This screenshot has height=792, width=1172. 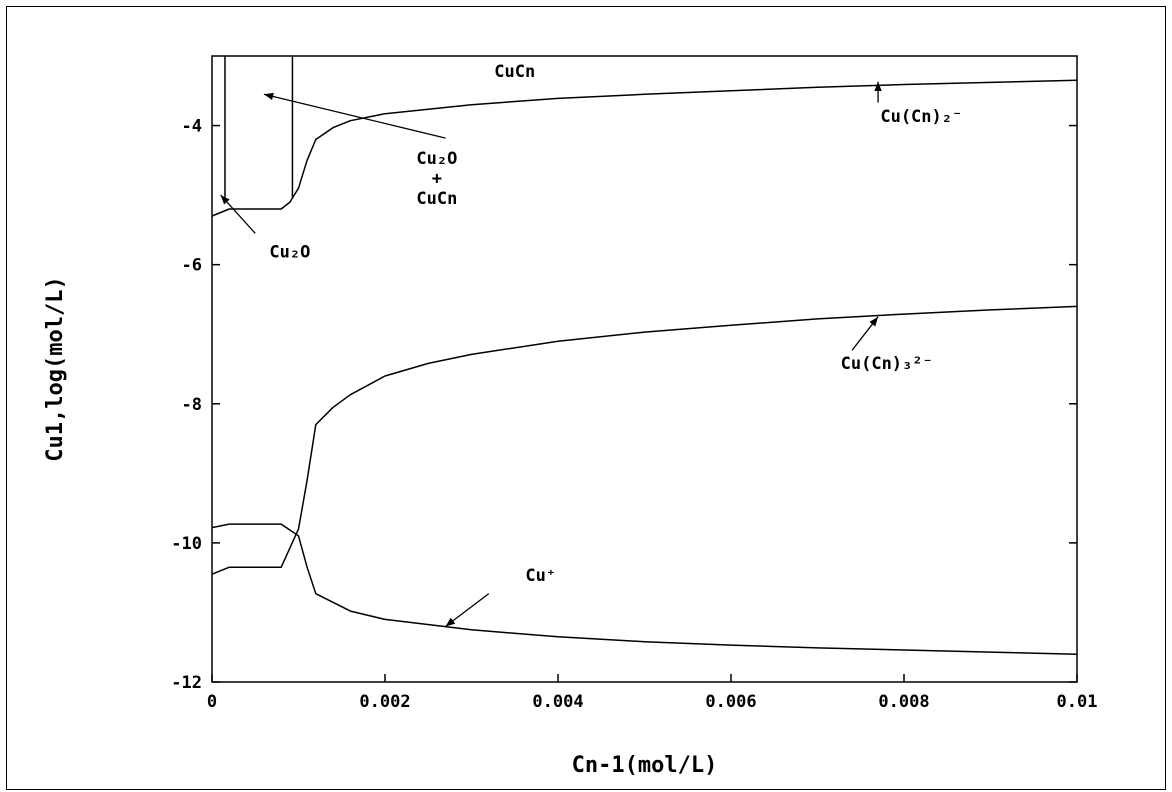 I want to click on x-tick-label: 0.002, so click(x=384, y=702).